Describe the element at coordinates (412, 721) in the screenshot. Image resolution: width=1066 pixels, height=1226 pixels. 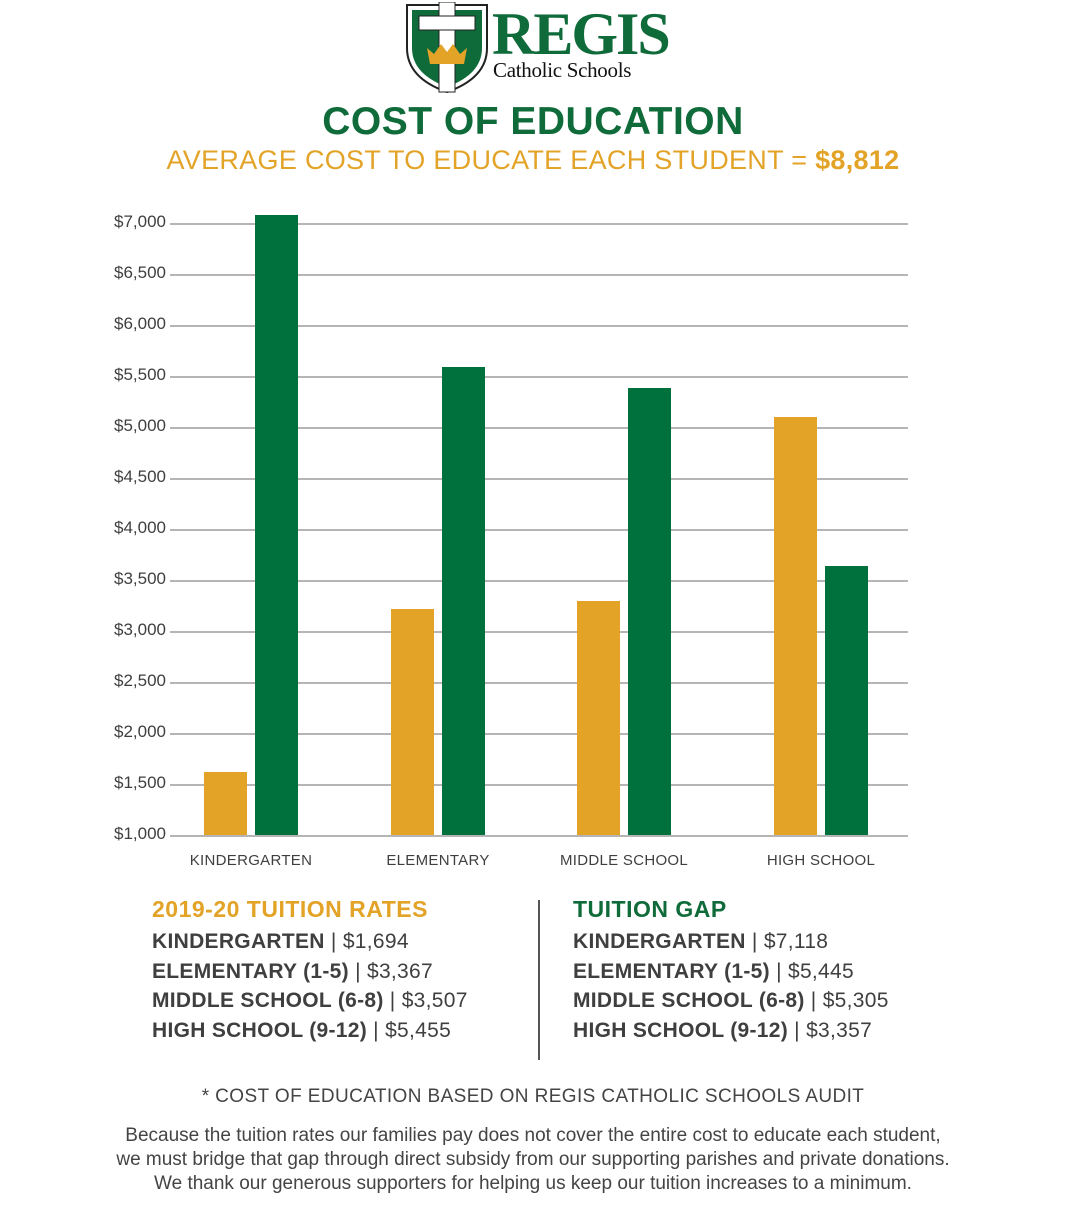
I see `tuition-bar-elementary` at that location.